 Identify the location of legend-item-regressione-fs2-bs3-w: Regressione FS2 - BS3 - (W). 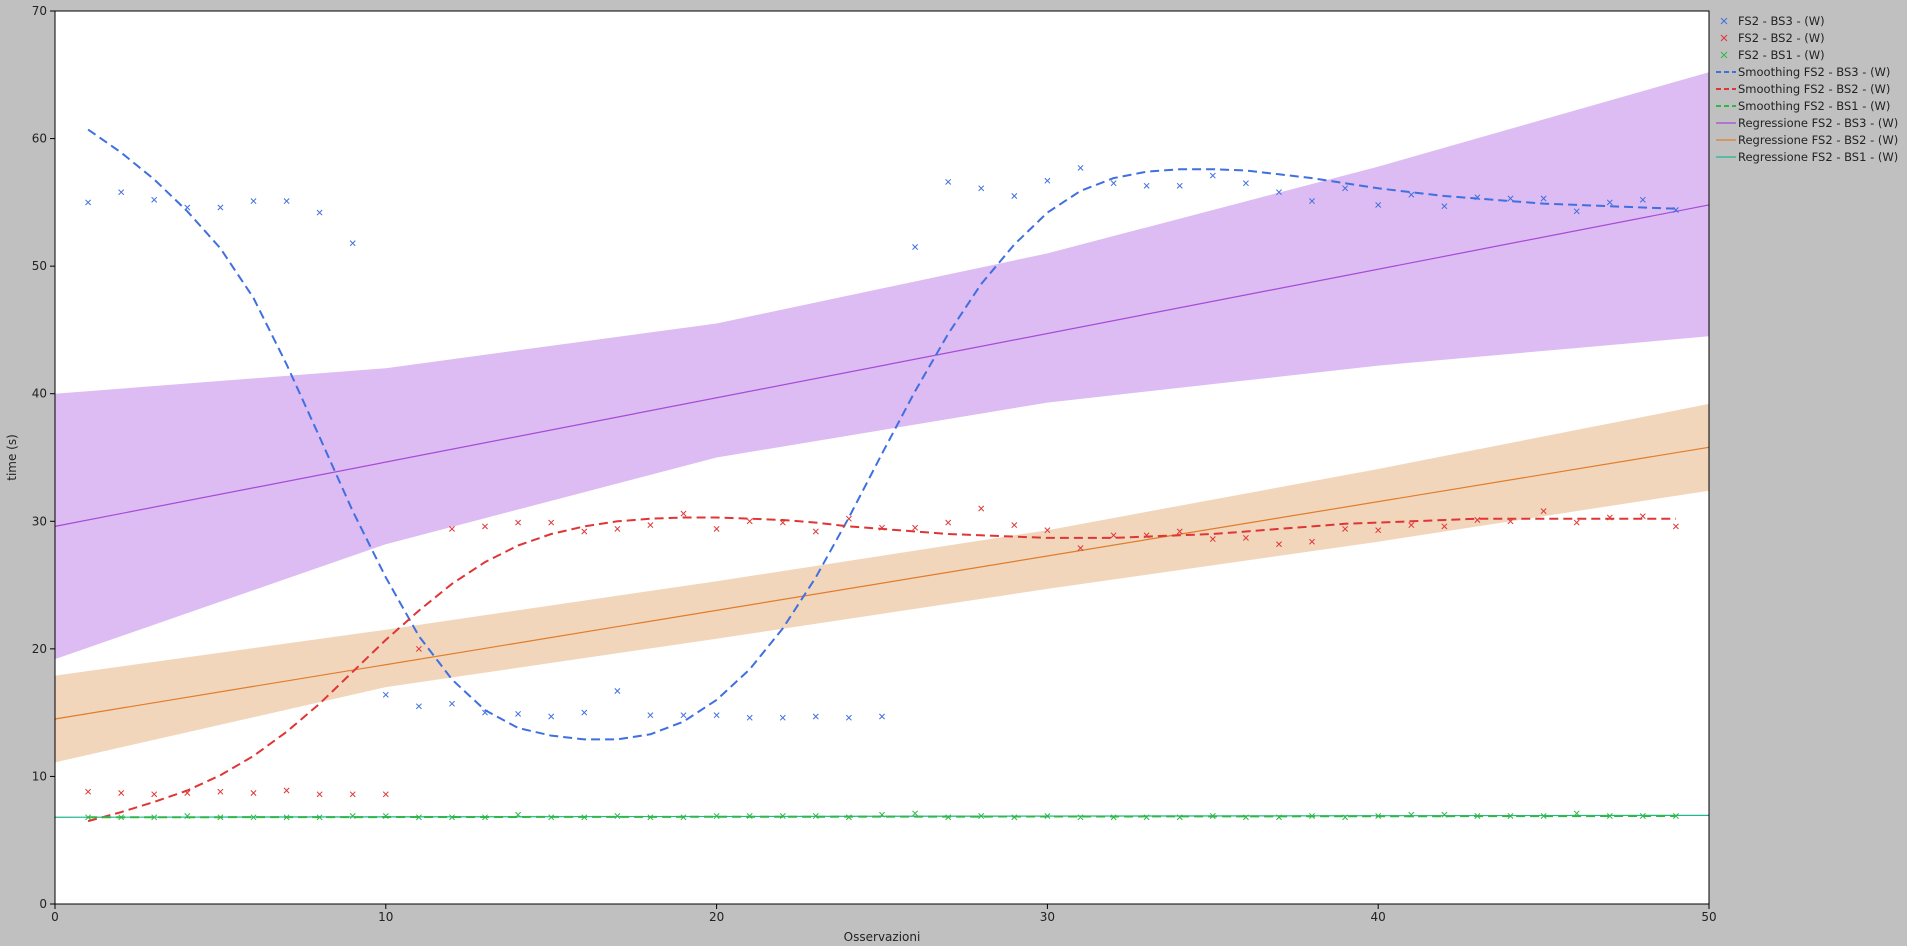
(1807, 123).